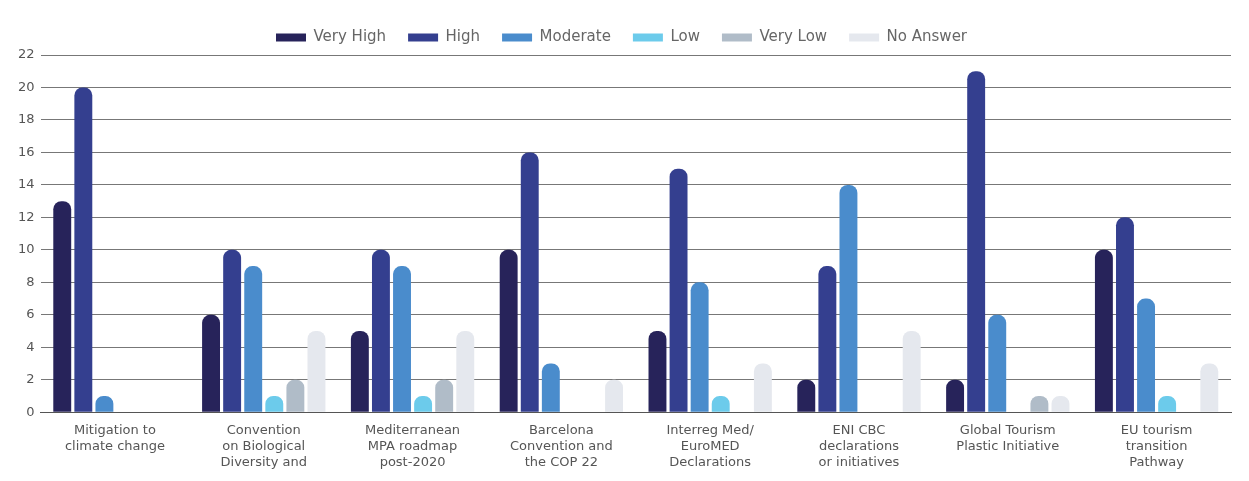  What do you see at coordinates (26, 216) in the screenshot?
I see `y-tick-label: 12` at bounding box center [26, 216].